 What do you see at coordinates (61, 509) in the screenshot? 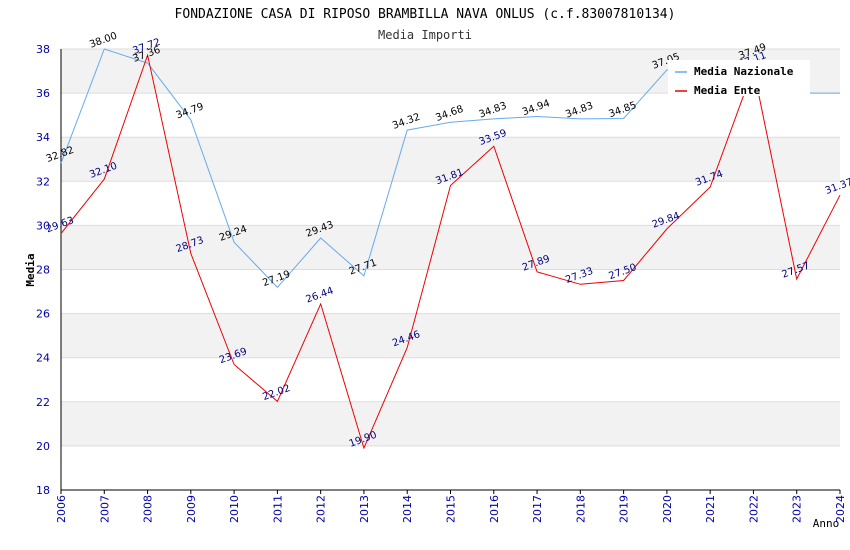
I see `x-tick-label: 2006` at bounding box center [61, 509].